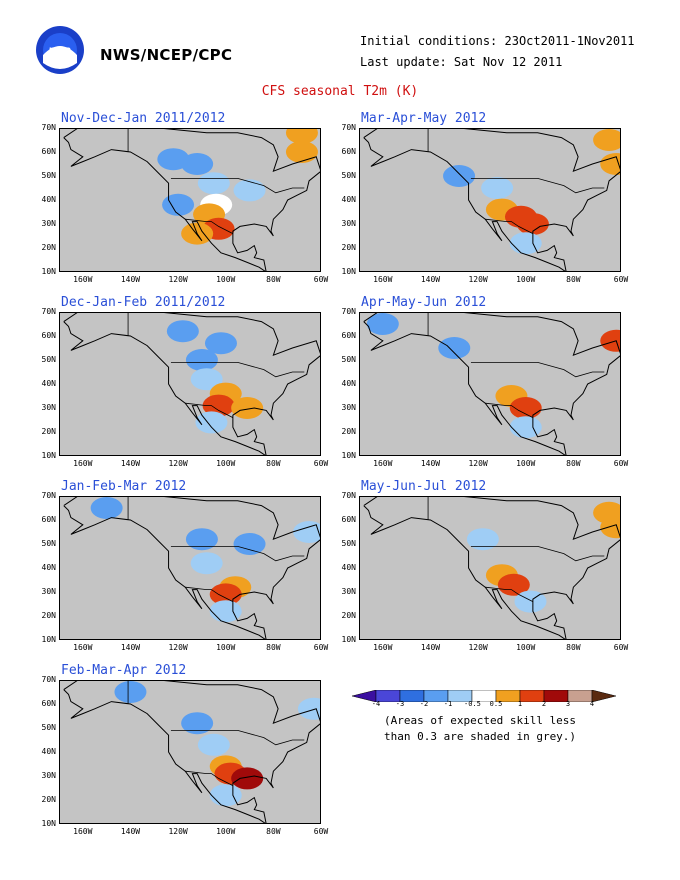  Describe the element at coordinates (520, 704) in the screenshot. I see `colorbar-tick-label: 1` at that location.